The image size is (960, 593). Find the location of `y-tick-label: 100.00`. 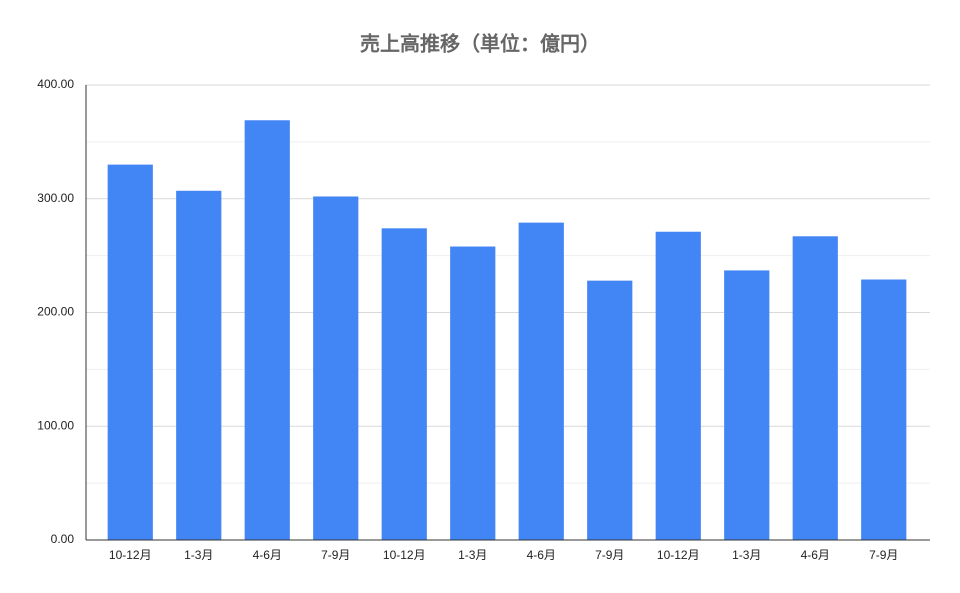

y-tick-label: 100.00 is located at coordinates (55, 425).